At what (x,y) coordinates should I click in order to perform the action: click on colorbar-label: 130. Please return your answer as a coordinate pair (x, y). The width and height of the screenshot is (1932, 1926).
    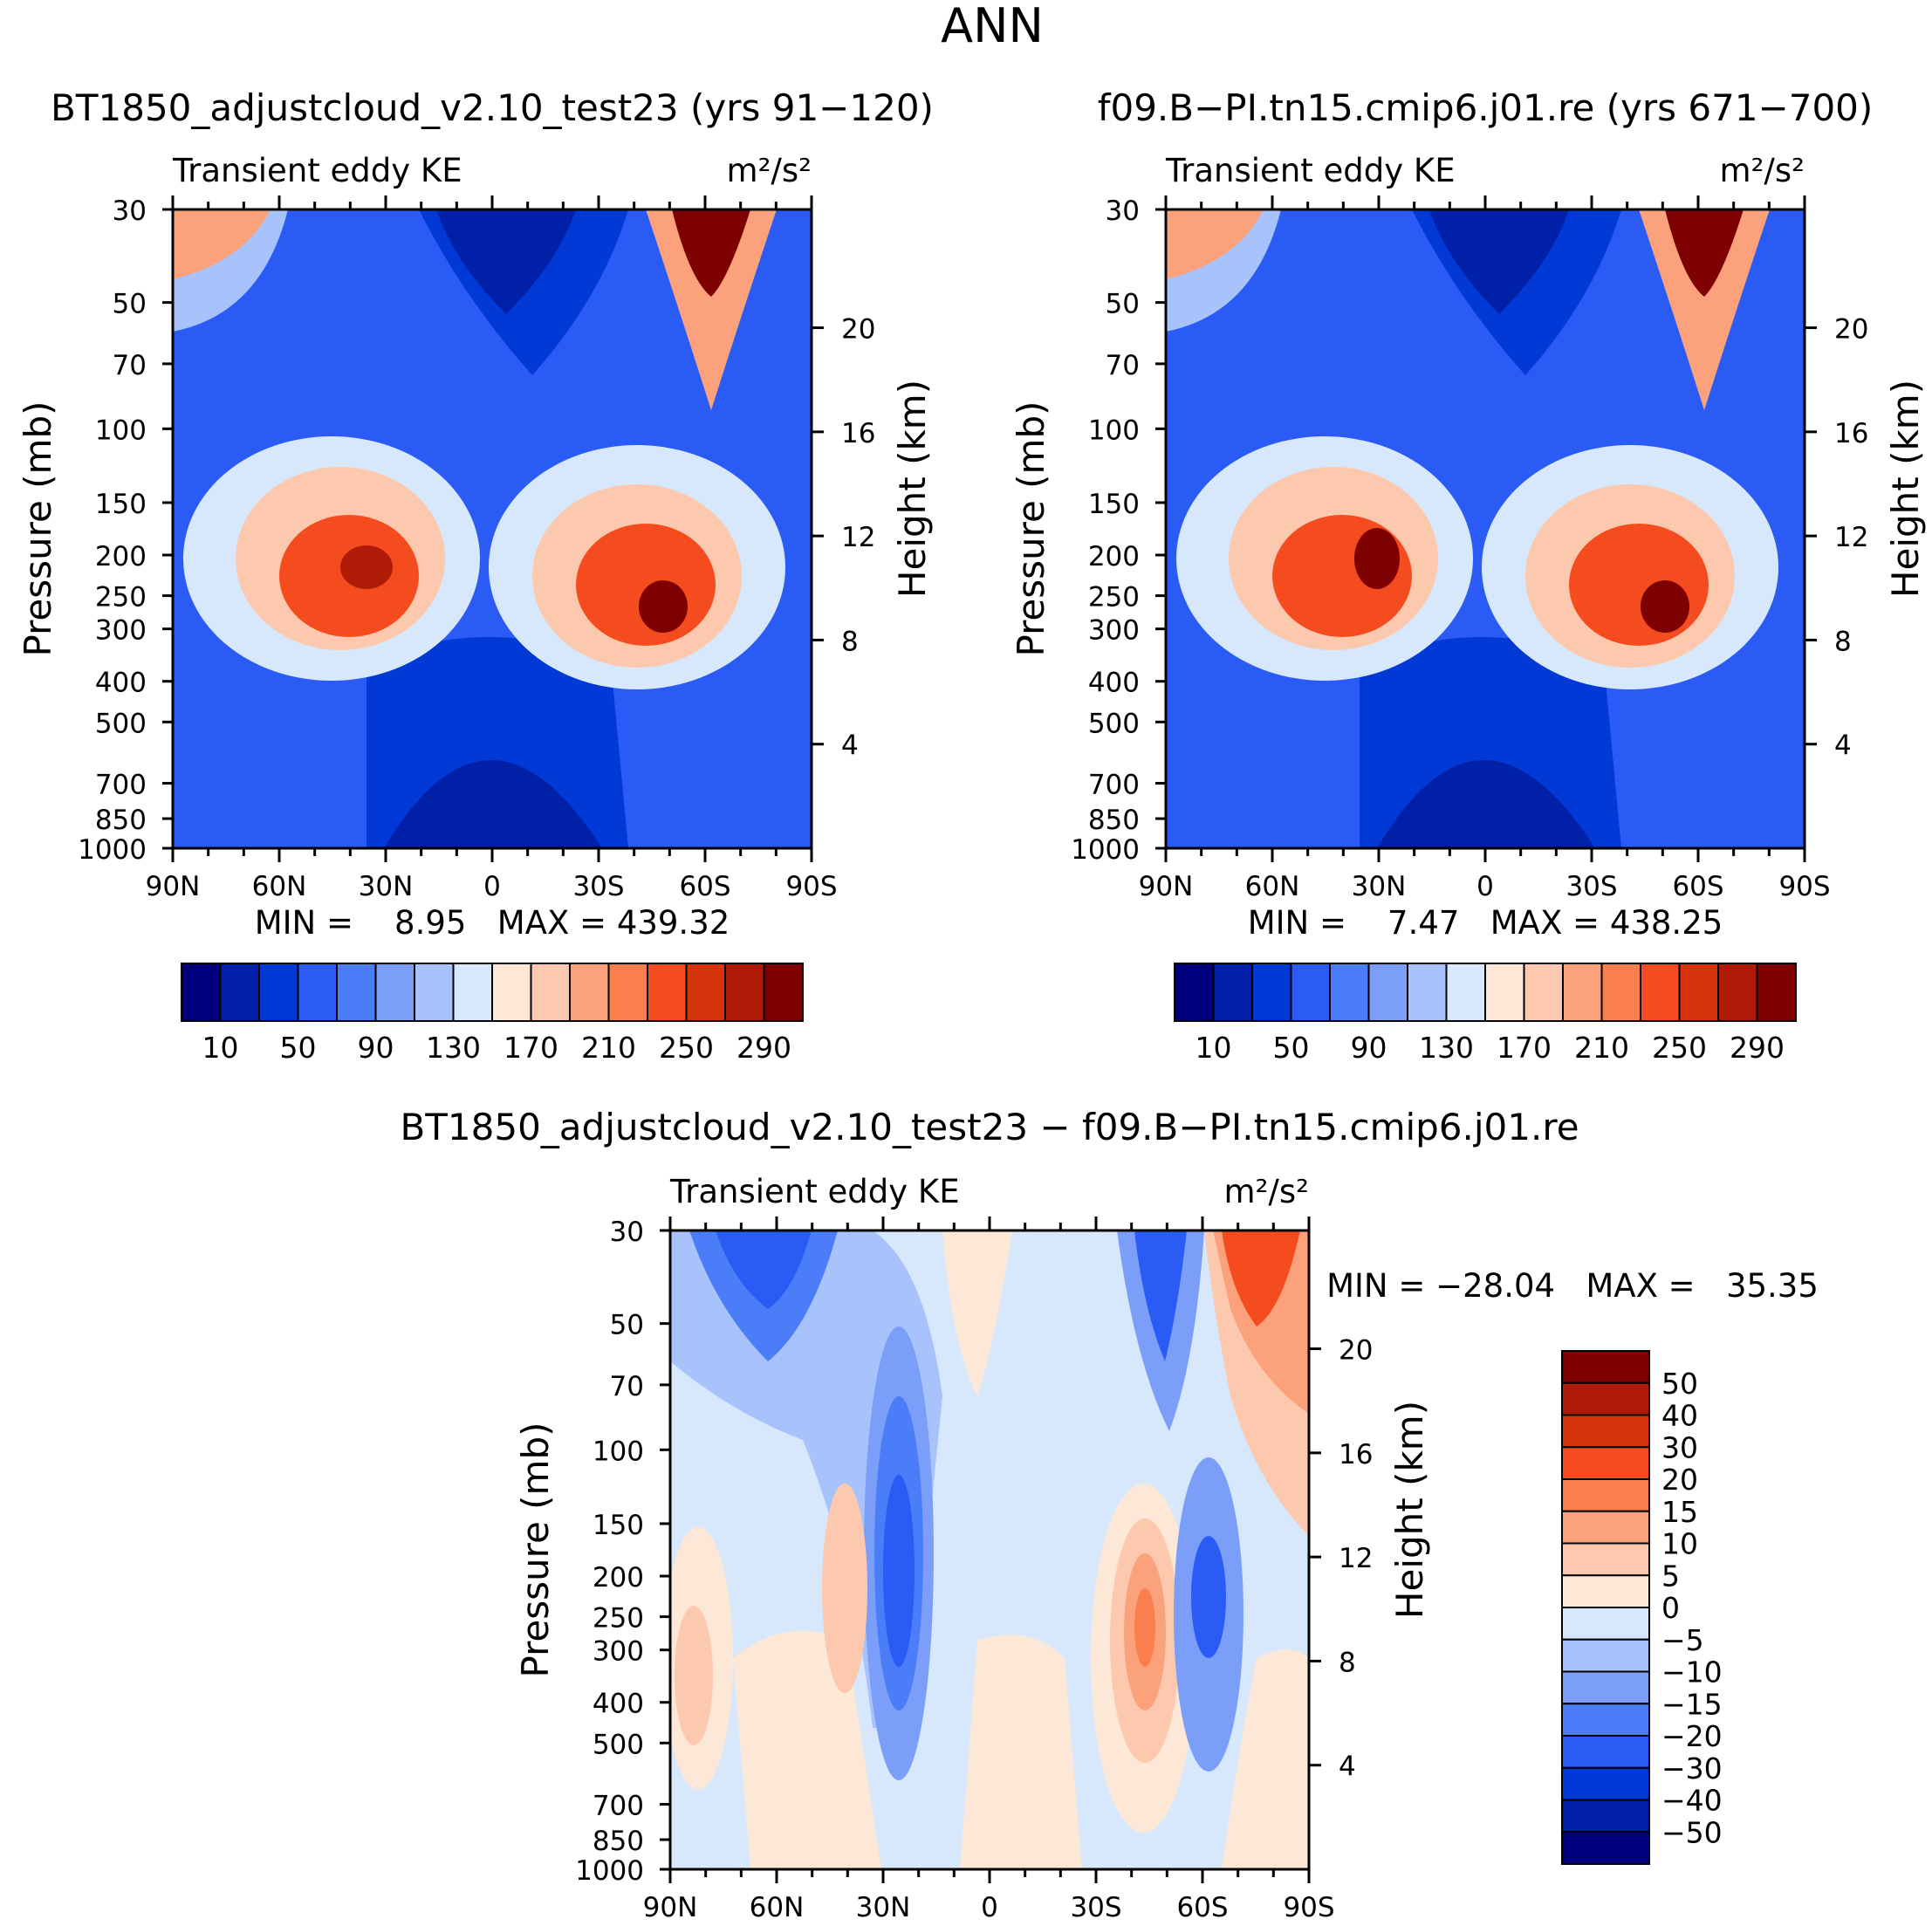
    Looking at the image, I should click on (453, 1048).